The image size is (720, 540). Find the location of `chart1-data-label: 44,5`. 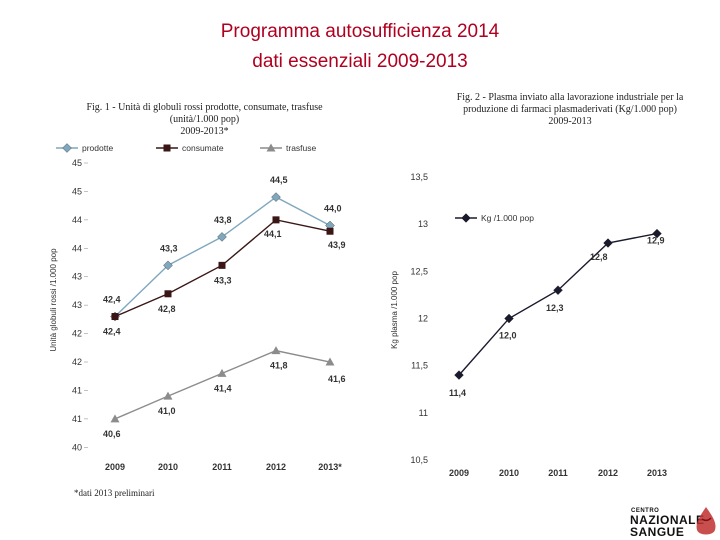

chart1-data-label: 44,5 is located at coordinates (279, 180).